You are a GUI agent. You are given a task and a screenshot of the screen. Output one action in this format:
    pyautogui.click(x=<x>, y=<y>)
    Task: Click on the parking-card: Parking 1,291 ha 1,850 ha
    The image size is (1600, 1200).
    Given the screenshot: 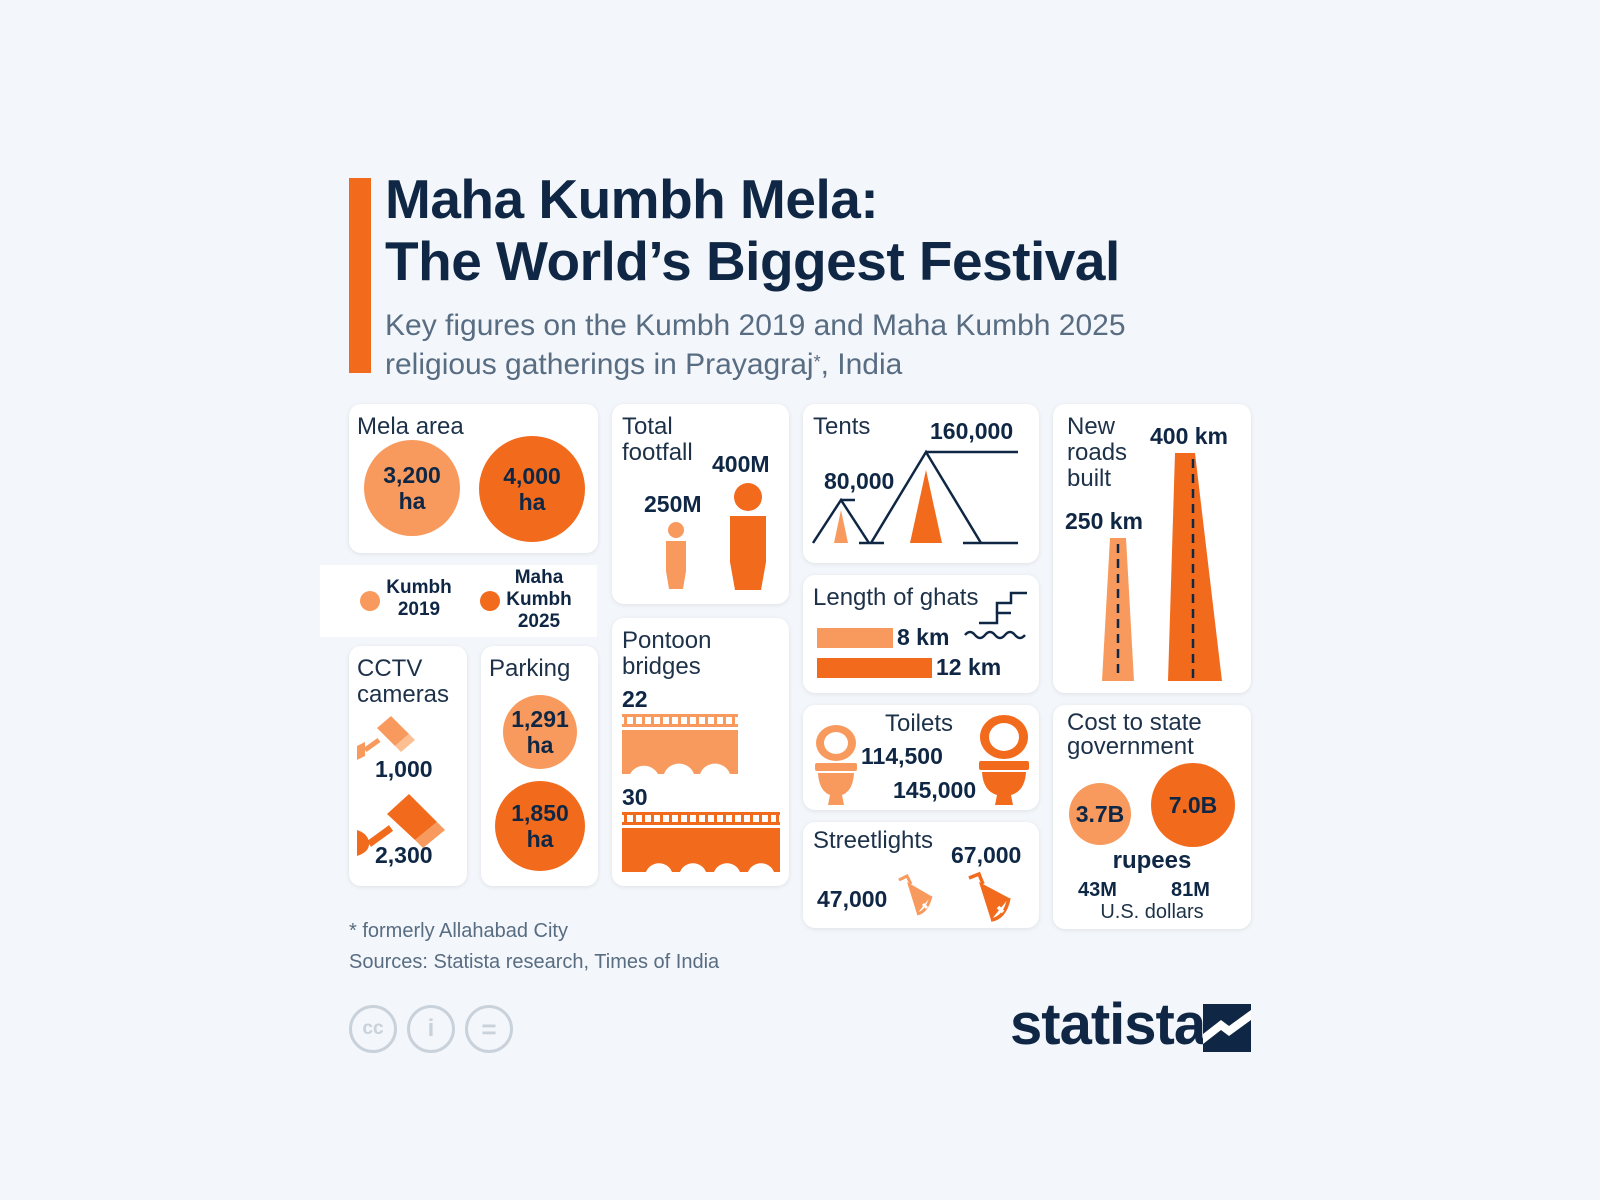 What is the action you would take?
    pyautogui.click(x=539, y=766)
    